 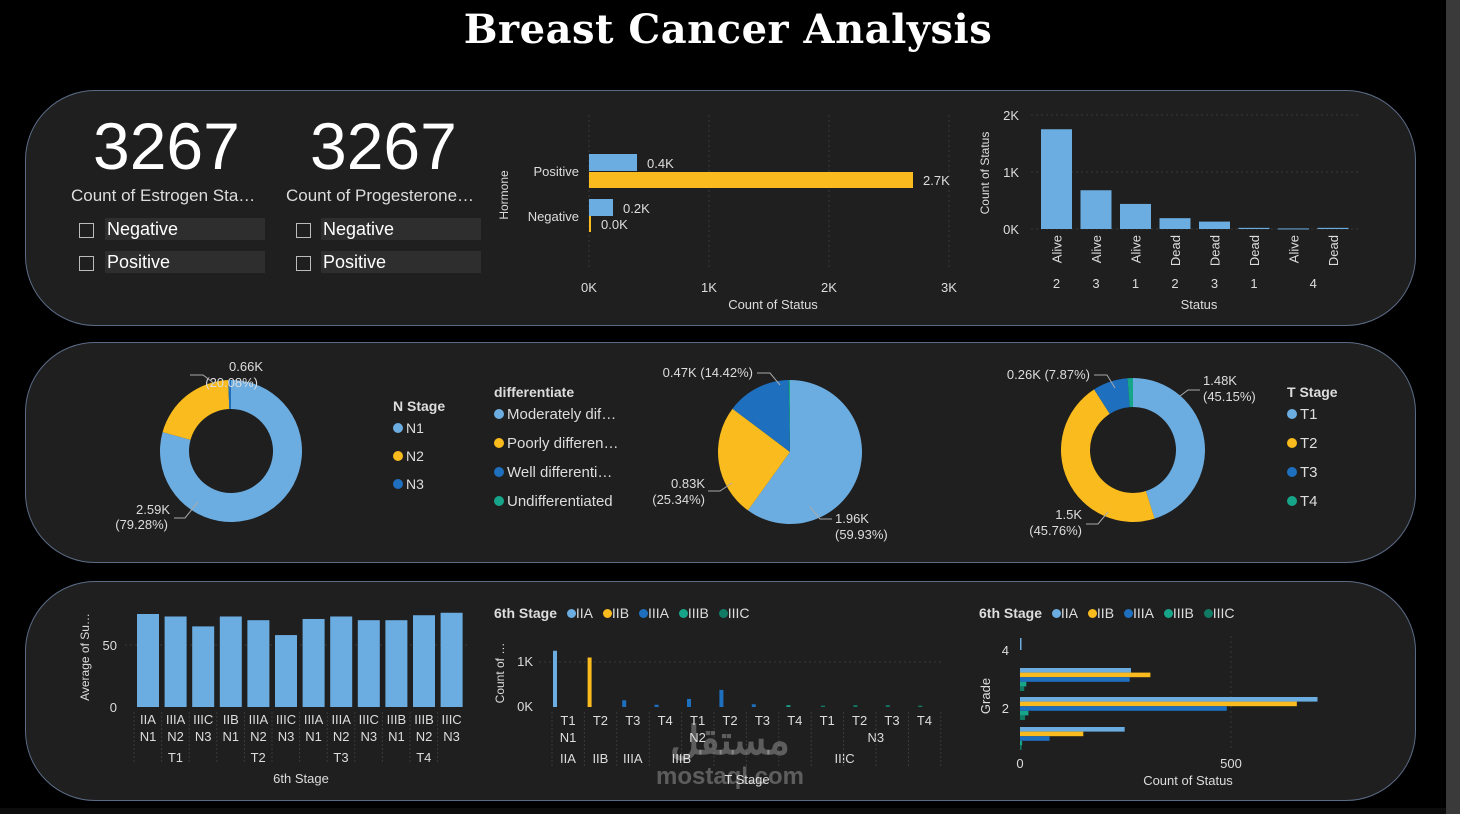 What do you see at coordinates (636, 208) in the screenshot?
I see `hormone-bar-blue-label: 0.2K` at bounding box center [636, 208].